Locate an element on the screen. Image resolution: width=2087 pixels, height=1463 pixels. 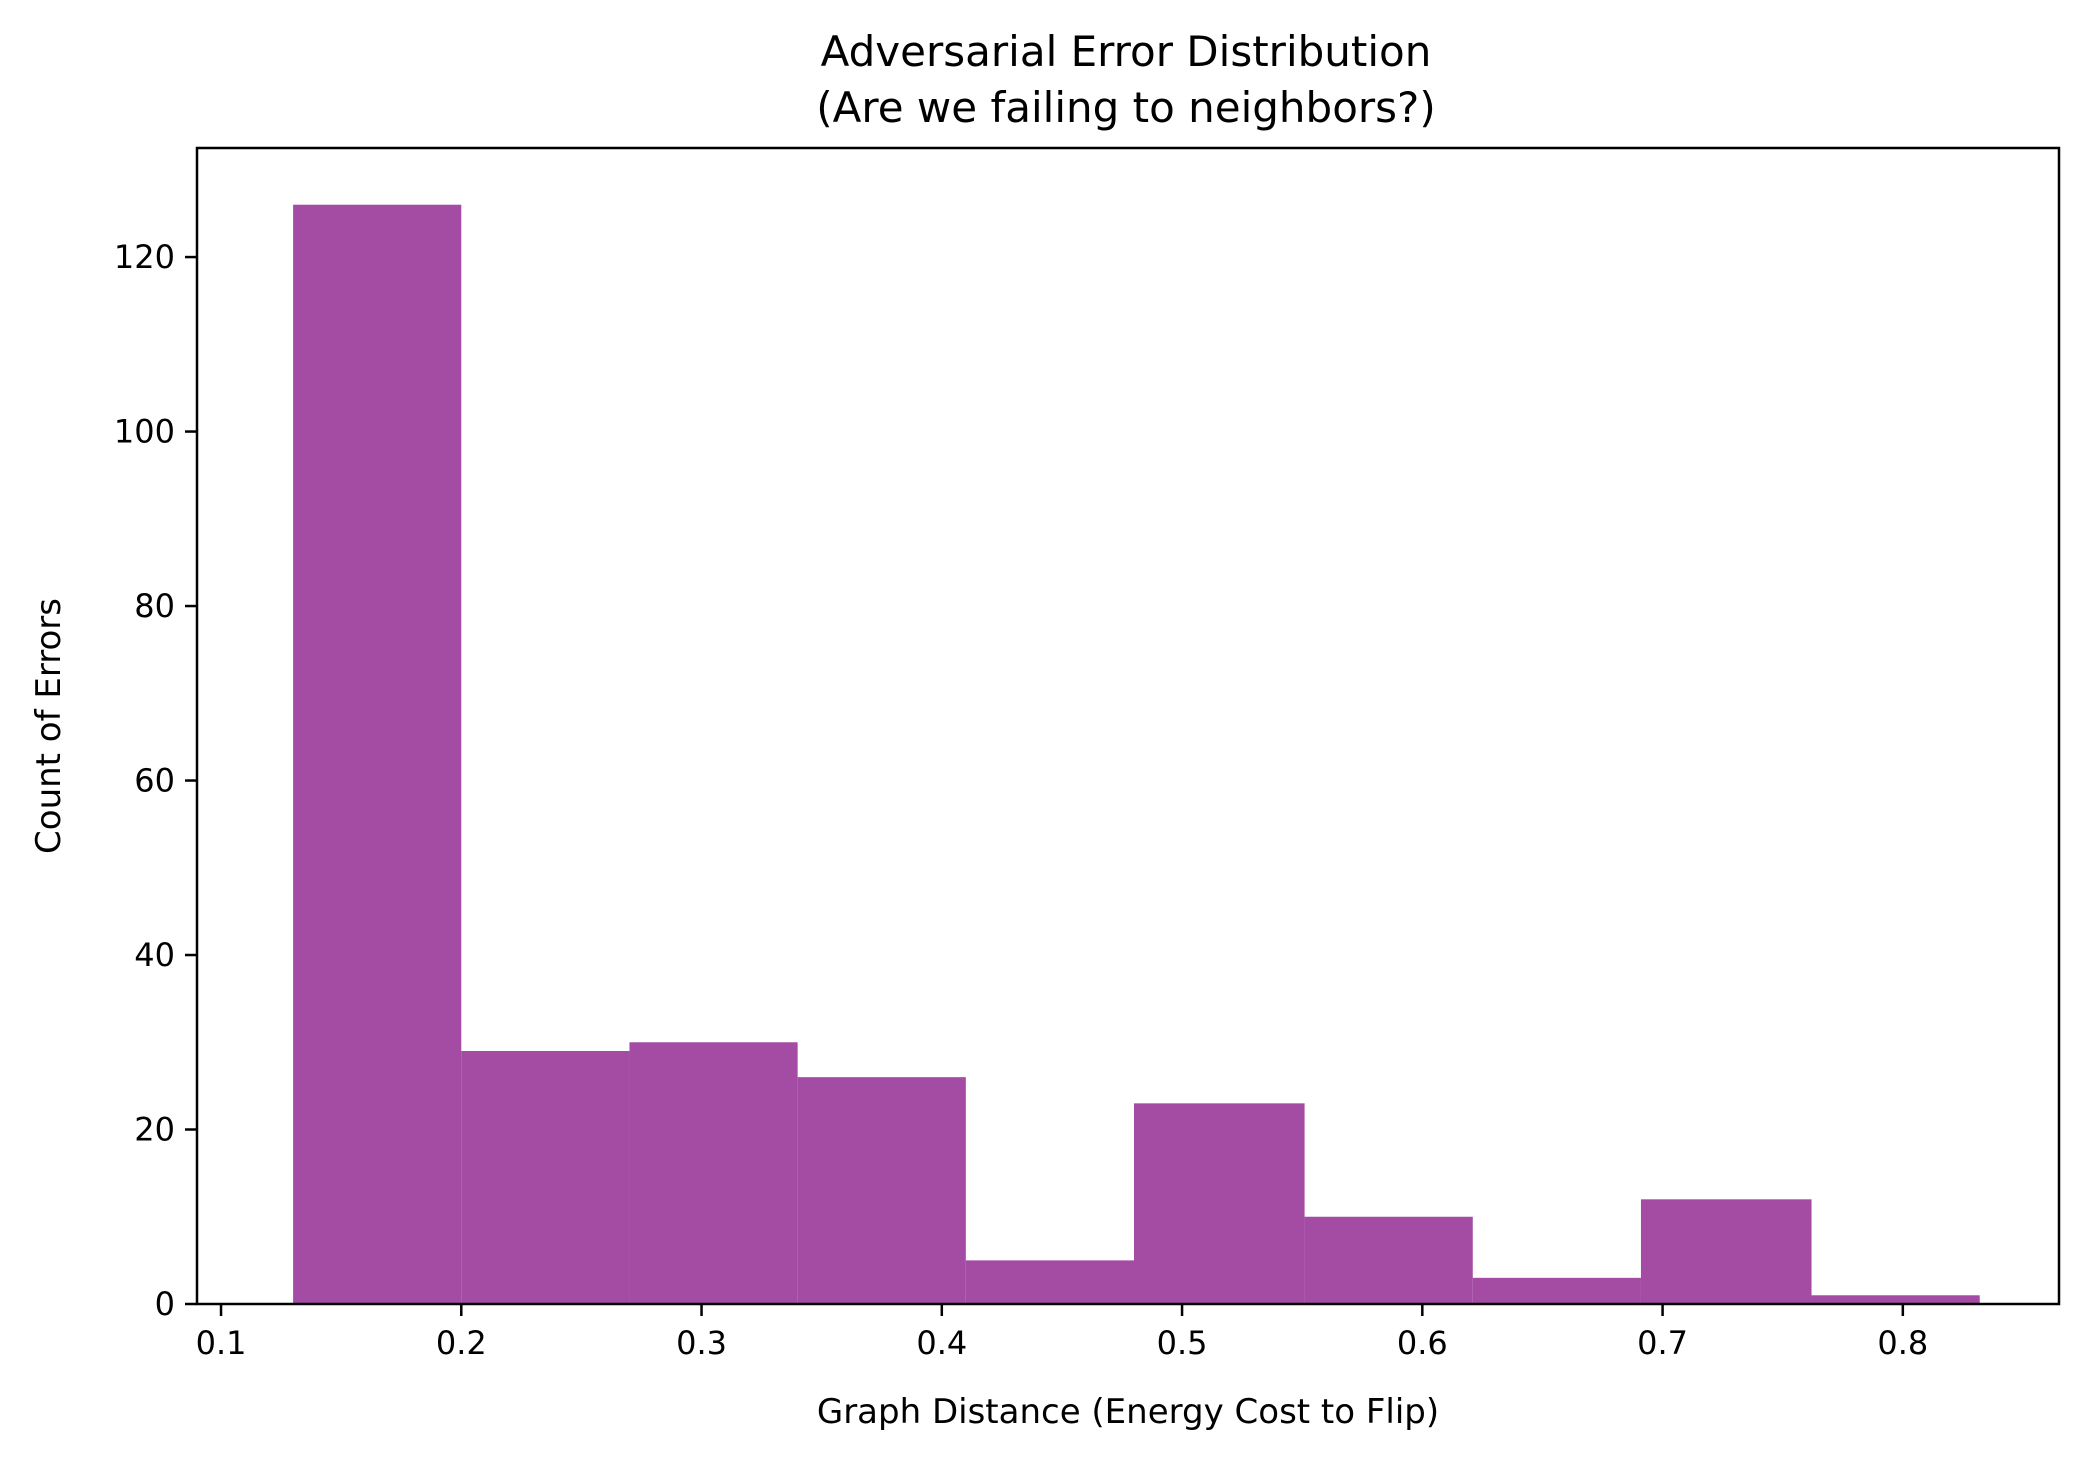
y-tick-label-2: 40 is located at coordinates (154, 955).